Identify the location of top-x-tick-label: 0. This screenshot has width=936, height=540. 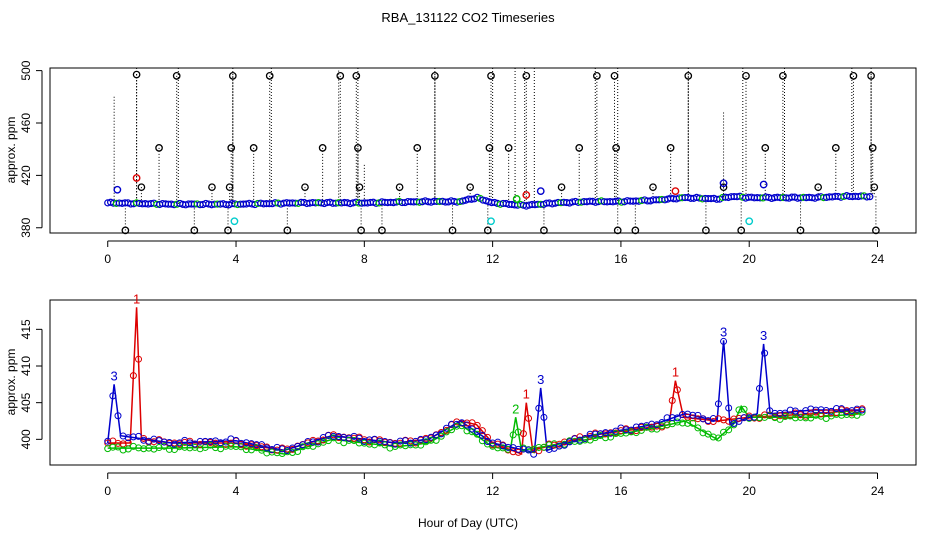
(107, 259).